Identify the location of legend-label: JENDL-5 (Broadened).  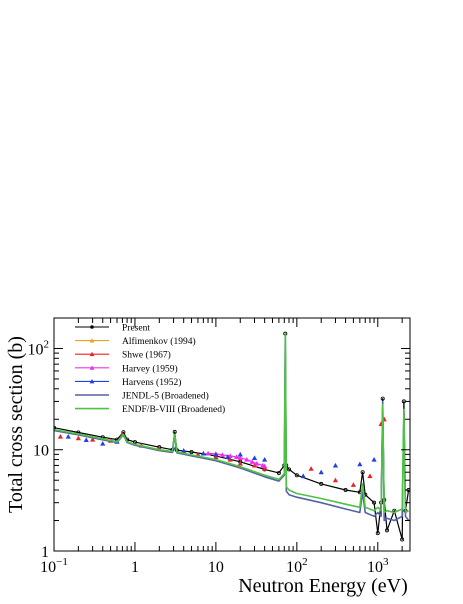
(165, 396).